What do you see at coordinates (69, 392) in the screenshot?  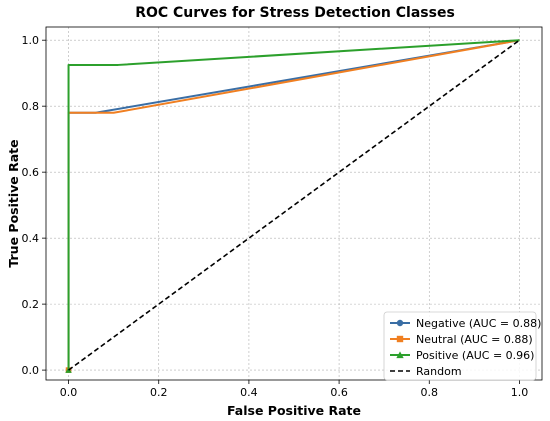 I see `x-tick-label-0: 0.0` at bounding box center [69, 392].